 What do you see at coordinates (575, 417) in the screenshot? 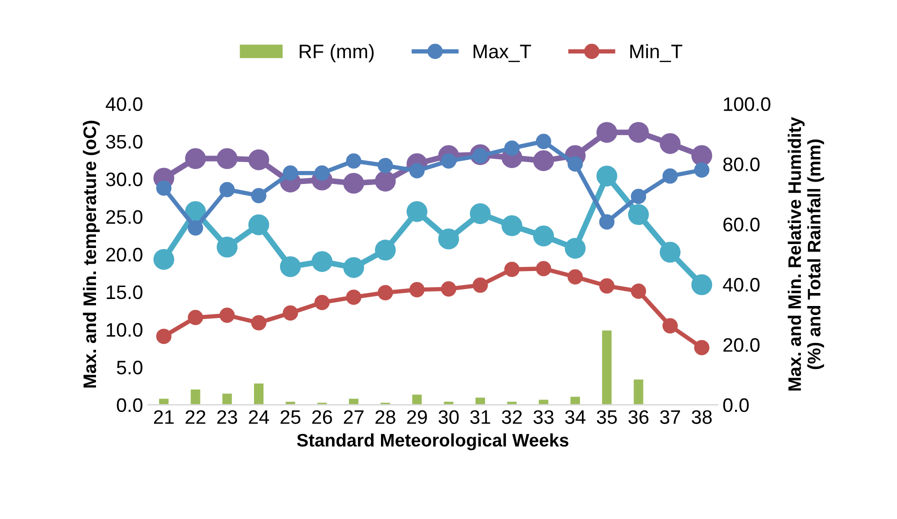
I see `x-tick-label: 34` at bounding box center [575, 417].